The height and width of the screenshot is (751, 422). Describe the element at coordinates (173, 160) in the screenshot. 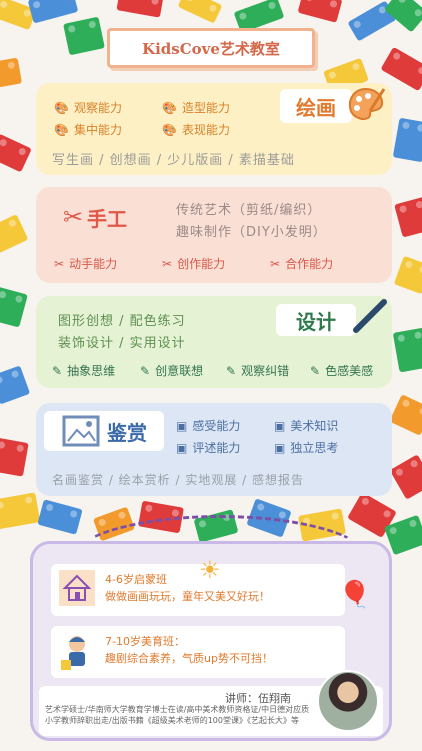

I see `painting-types: 写生画 / 创想画 / 少儿版画 / 素描基础` at that location.